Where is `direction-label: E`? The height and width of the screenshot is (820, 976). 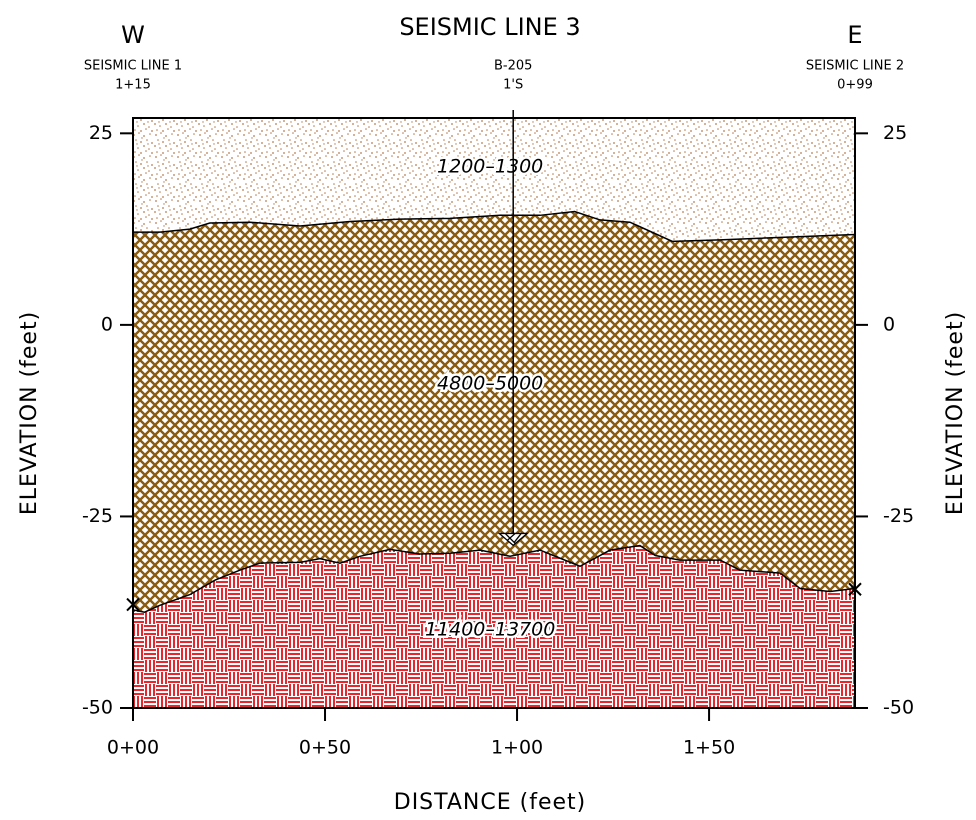
direction-label: E is located at coordinates (854, 35).